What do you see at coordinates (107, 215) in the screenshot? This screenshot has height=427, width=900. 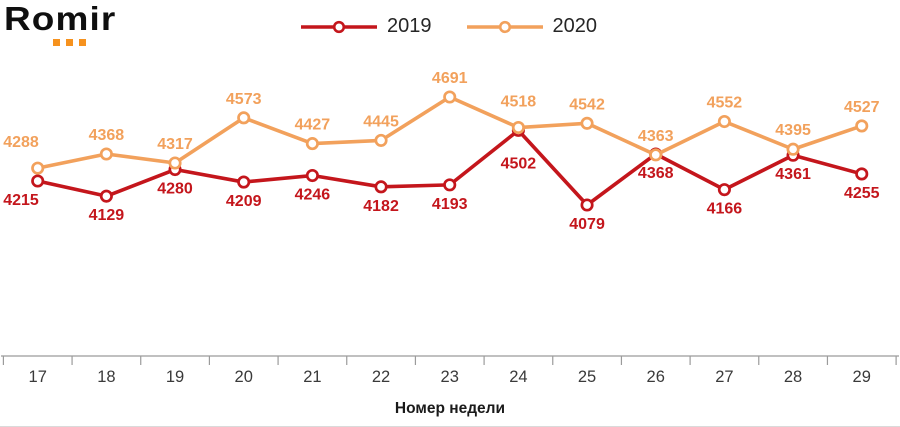 I see `data-label-2019-week-18: 4129` at bounding box center [107, 215].